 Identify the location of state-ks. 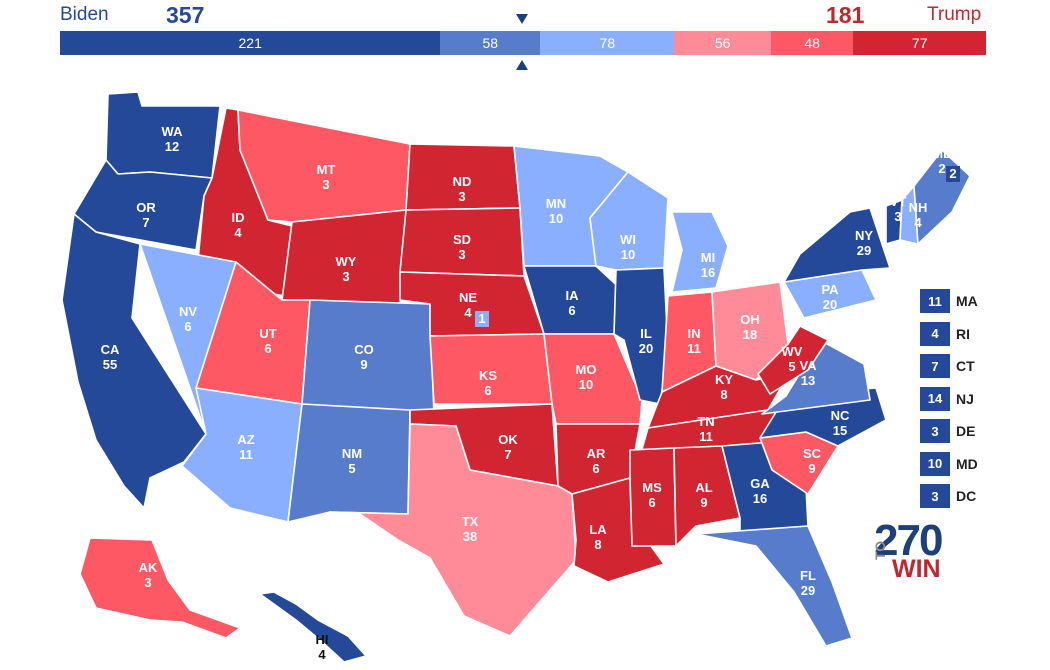
(491, 369).